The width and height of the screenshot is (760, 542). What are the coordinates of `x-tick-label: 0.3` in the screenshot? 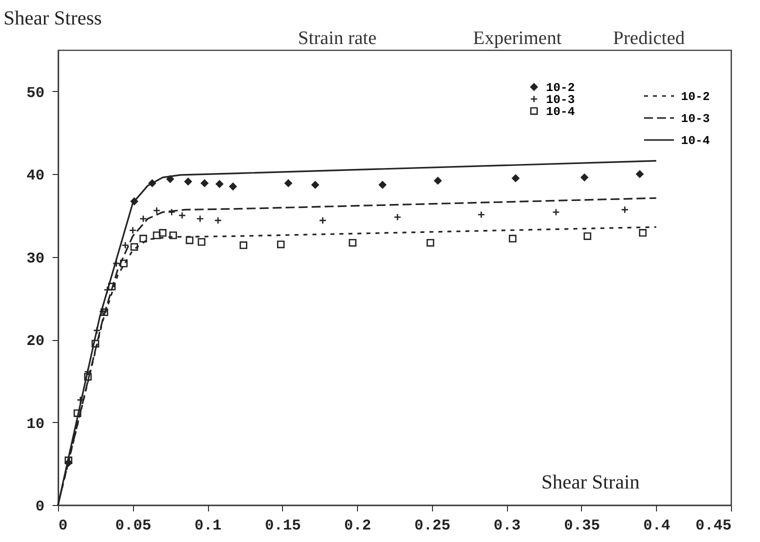 It's located at (507, 526).